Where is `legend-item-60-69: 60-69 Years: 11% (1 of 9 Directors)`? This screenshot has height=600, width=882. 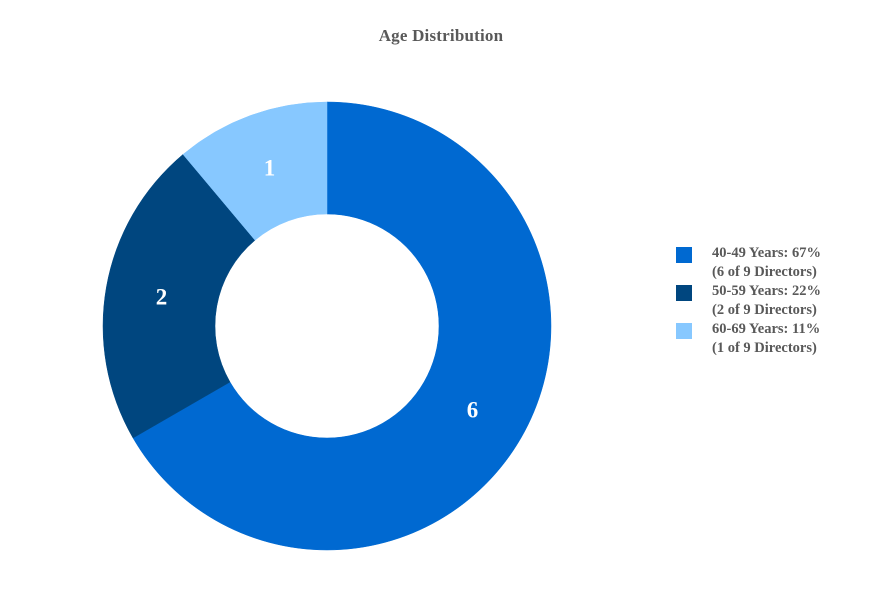 legend-item-60-69: 60-69 Years: 11% (1 of 9 Directors) is located at coordinates (776, 339).